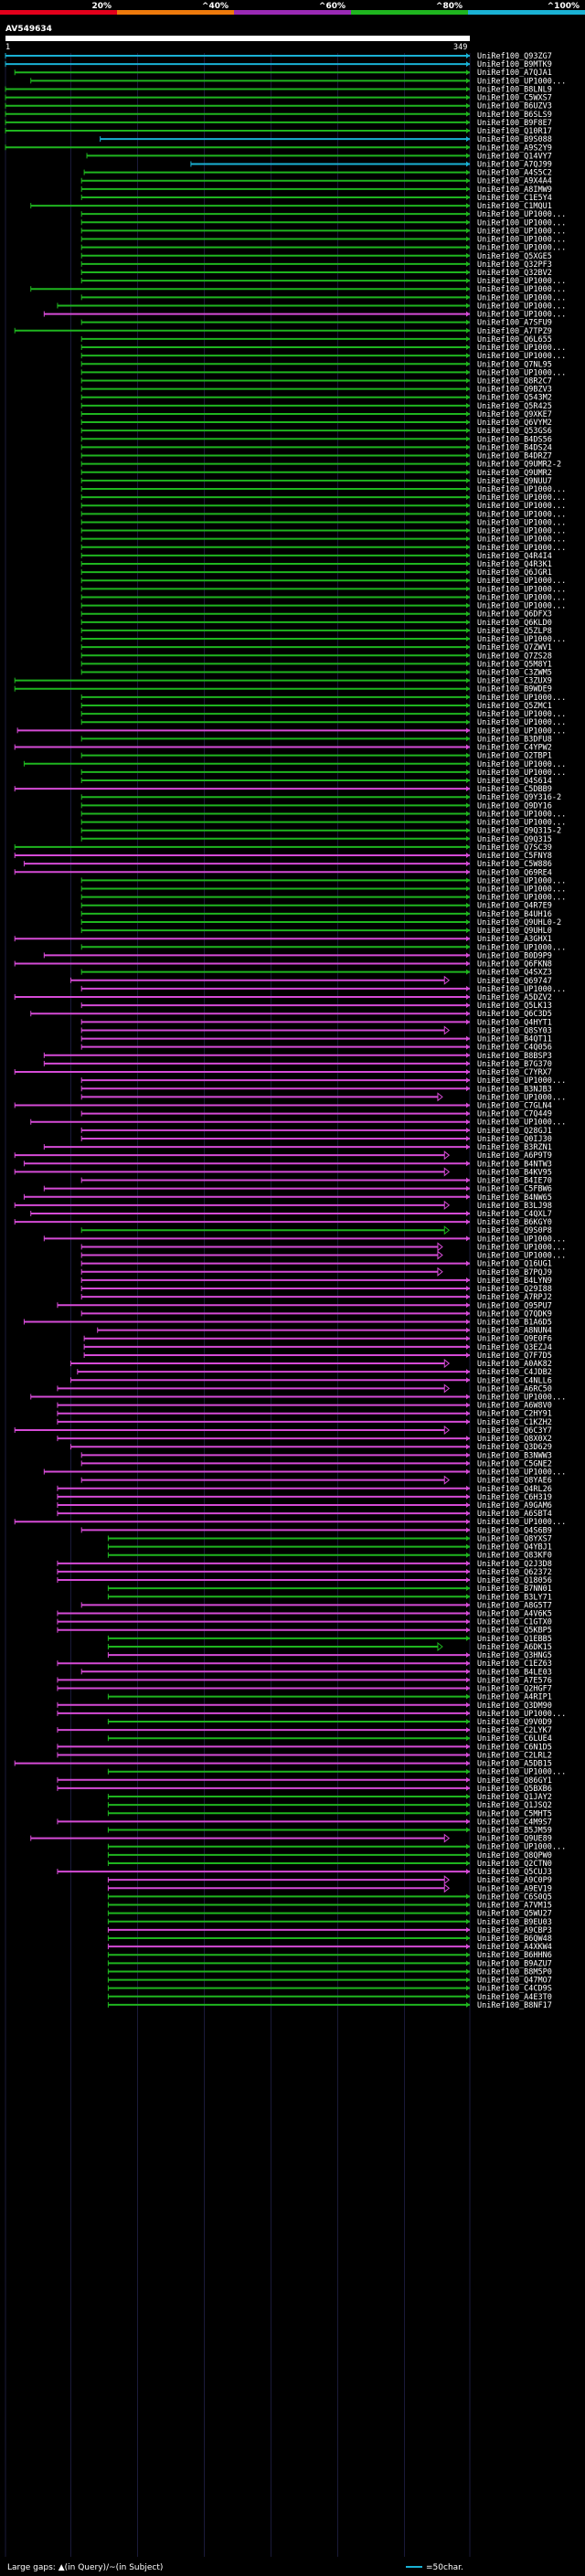 The image size is (585, 2576). Describe the element at coordinates (514, 173) in the screenshot. I see `hit-label: UniRef100_A4S5C2` at that location.